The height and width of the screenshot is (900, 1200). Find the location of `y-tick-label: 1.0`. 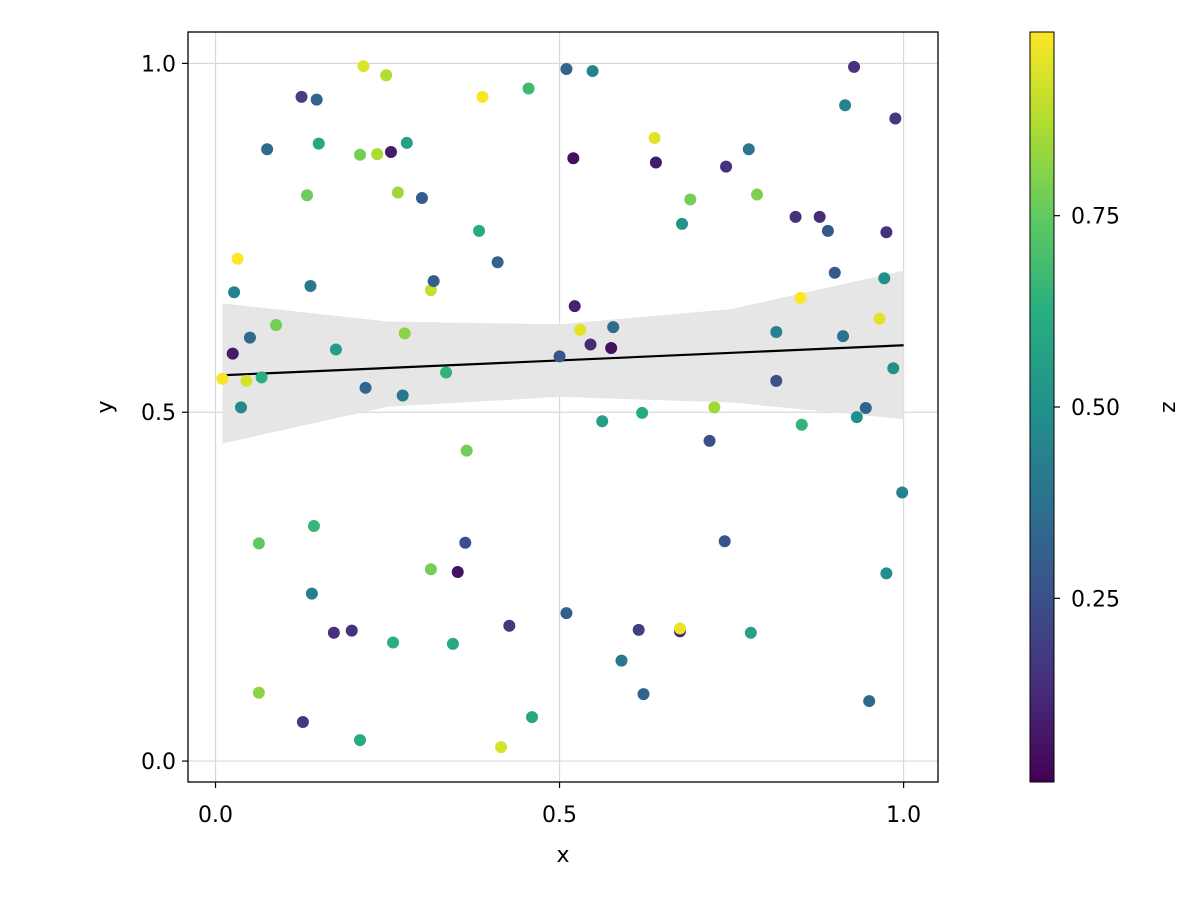

y-tick-label: 1.0 is located at coordinates (158, 64).